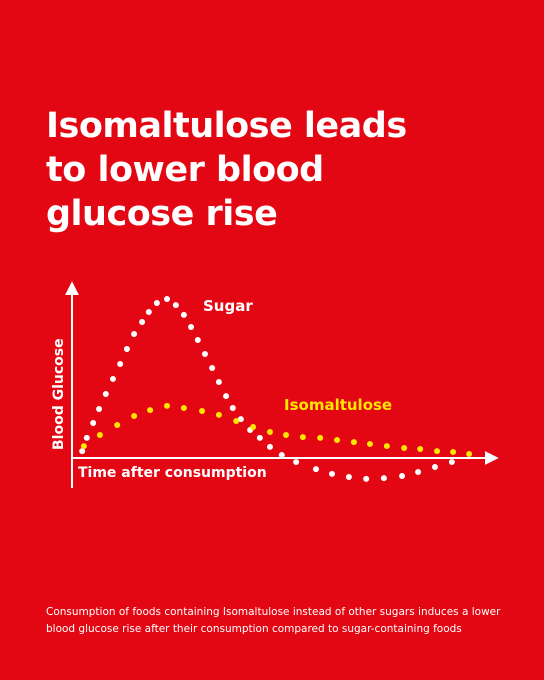 This screenshot has width=544, height=680. Describe the element at coordinates (338, 405) in the screenshot. I see `series-label: Isomaltulose` at that location.